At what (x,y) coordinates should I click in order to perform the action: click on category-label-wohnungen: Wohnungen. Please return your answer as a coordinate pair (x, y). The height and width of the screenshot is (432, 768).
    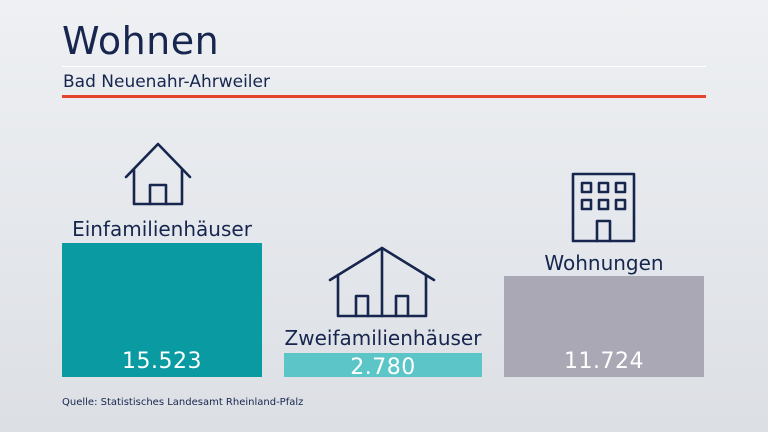
    Looking at the image, I should click on (604, 263).